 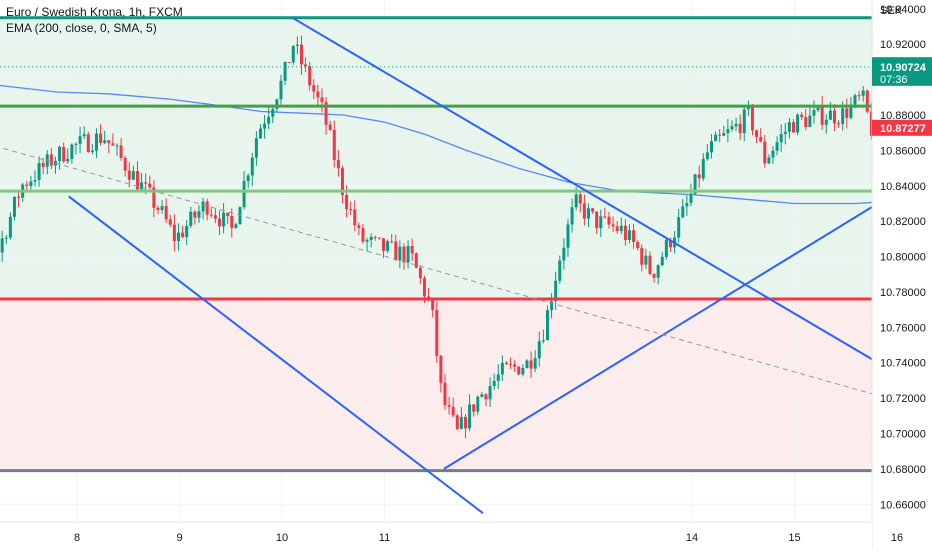 What do you see at coordinates (903, 10) in the screenshot?
I see `price-tick-label: 10.94000` at bounding box center [903, 10].